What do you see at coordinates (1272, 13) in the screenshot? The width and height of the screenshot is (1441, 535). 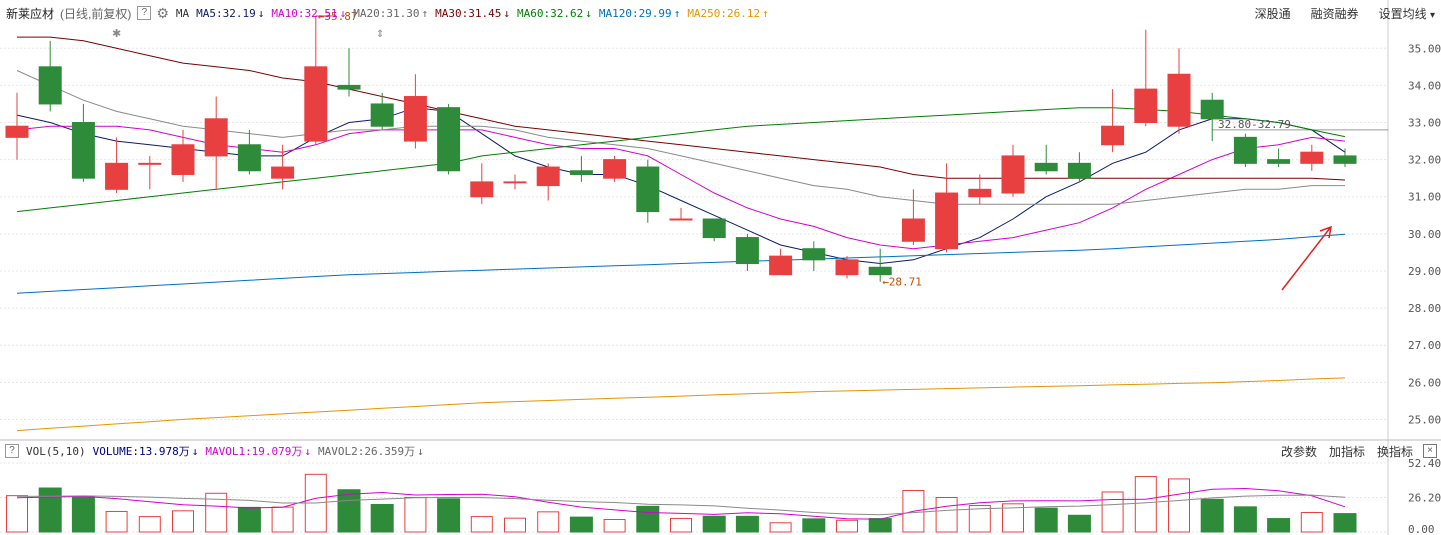 I see `menu-sgt: 深股通` at bounding box center [1272, 13].